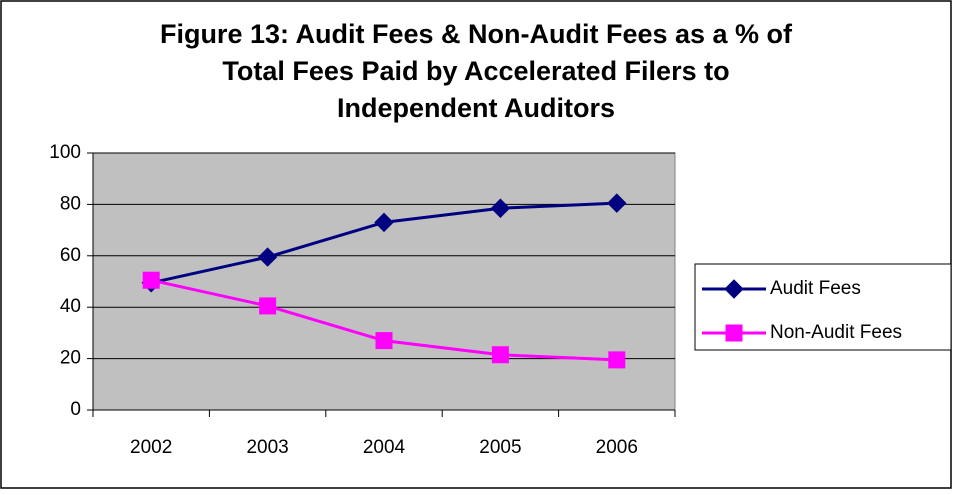 The image size is (953, 495). Describe the element at coordinates (151, 447) in the screenshot. I see `x-tick-label: 2002` at that location.